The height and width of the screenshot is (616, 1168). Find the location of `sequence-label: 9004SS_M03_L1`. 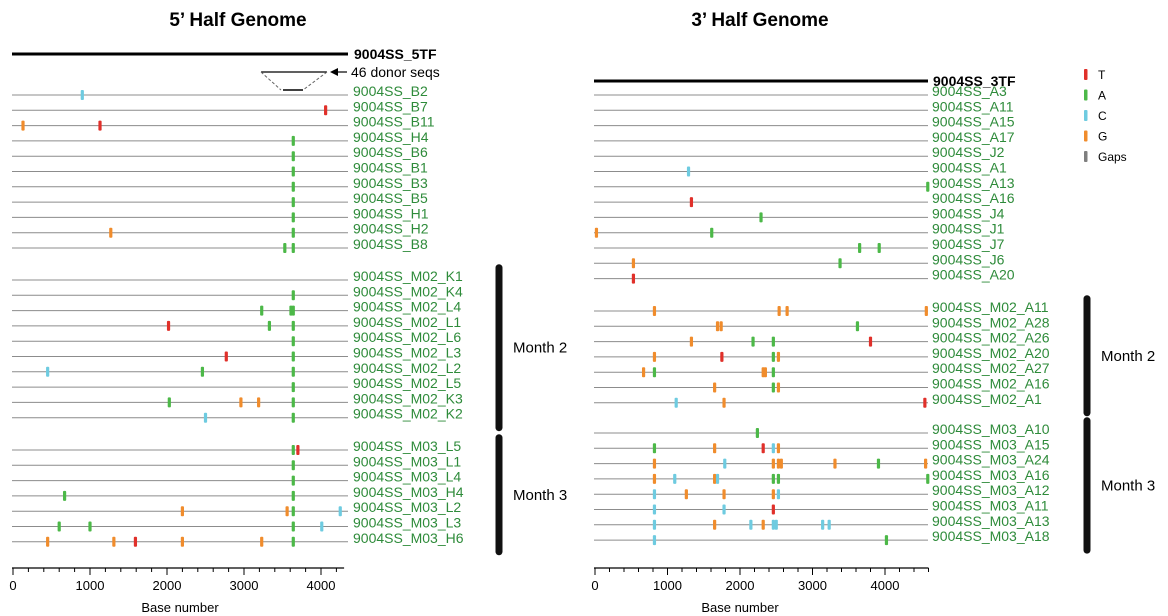

sequence-label: 9004SS_M03_L1 is located at coordinates (407, 461).